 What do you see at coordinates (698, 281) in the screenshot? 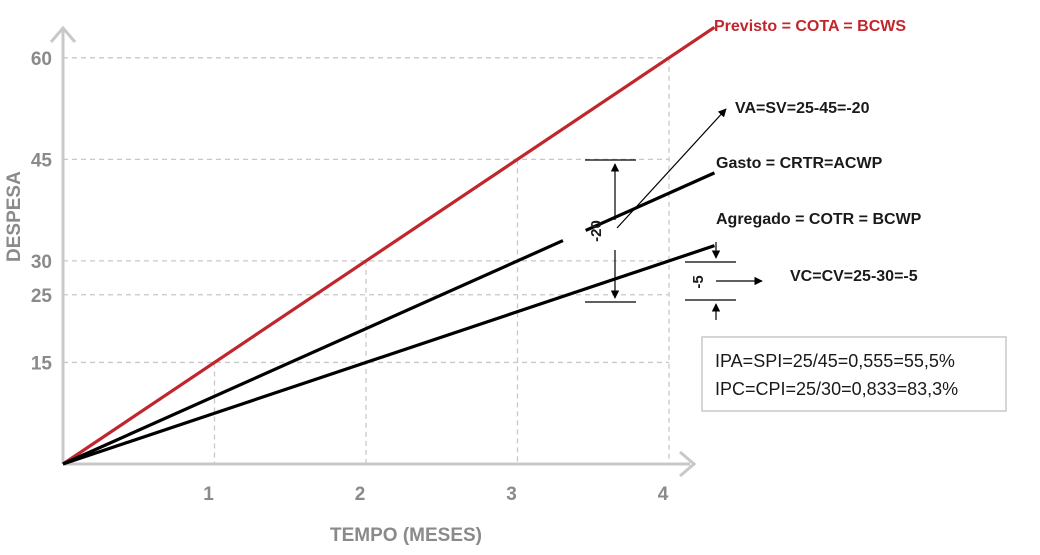
I see `cv-value: -5` at bounding box center [698, 281].